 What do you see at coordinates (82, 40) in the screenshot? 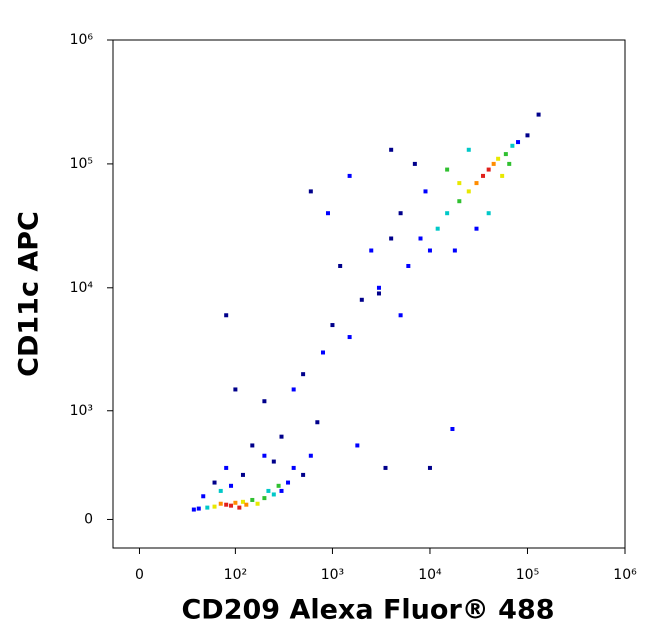
I see `y-tick-label: 10⁶` at bounding box center [82, 40].